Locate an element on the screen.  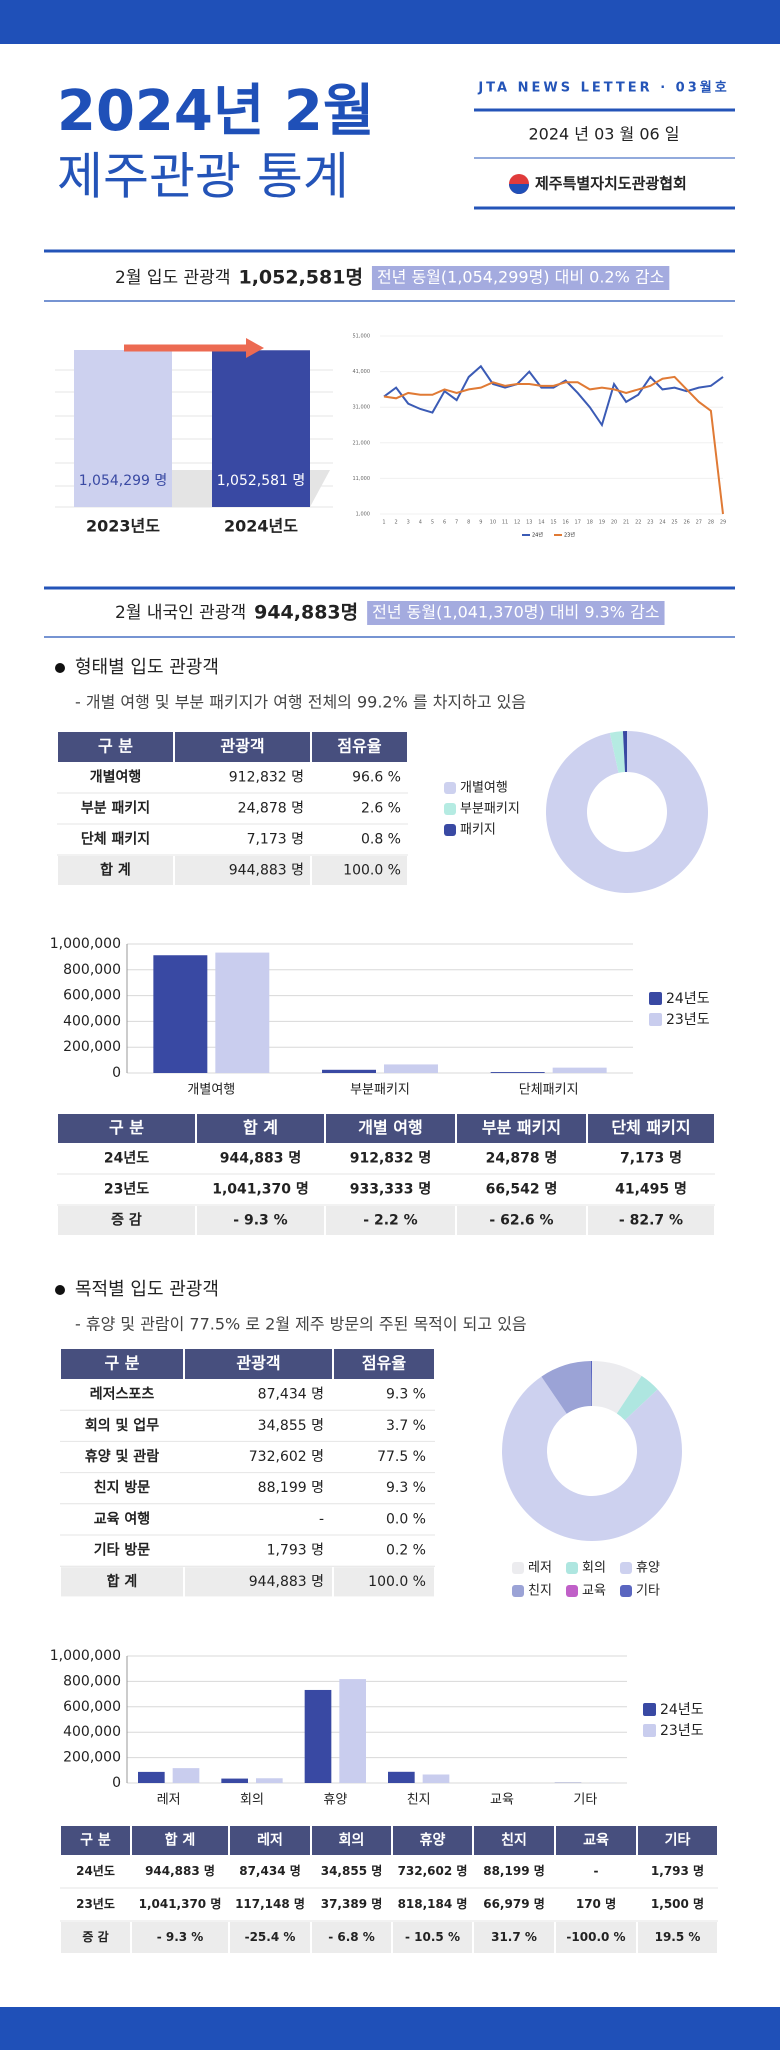
cell: 87,434 명 is located at coordinates (270, 1871).